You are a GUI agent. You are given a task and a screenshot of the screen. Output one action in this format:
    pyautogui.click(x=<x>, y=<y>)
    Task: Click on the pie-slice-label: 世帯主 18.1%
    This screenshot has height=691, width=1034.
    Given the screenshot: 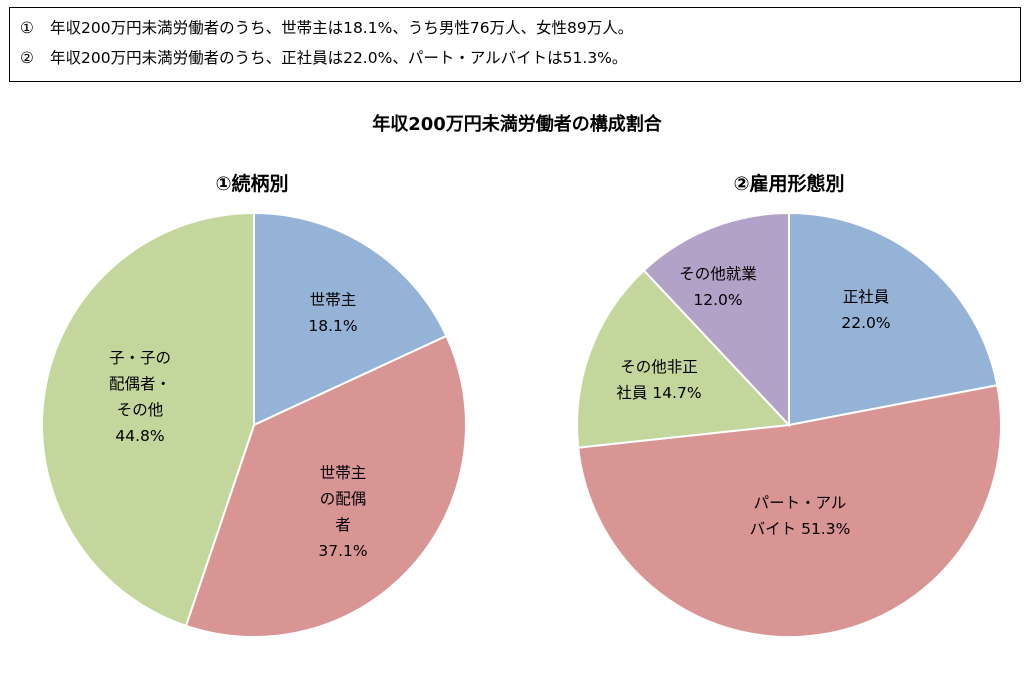 What is the action you would take?
    pyautogui.click(x=332, y=313)
    